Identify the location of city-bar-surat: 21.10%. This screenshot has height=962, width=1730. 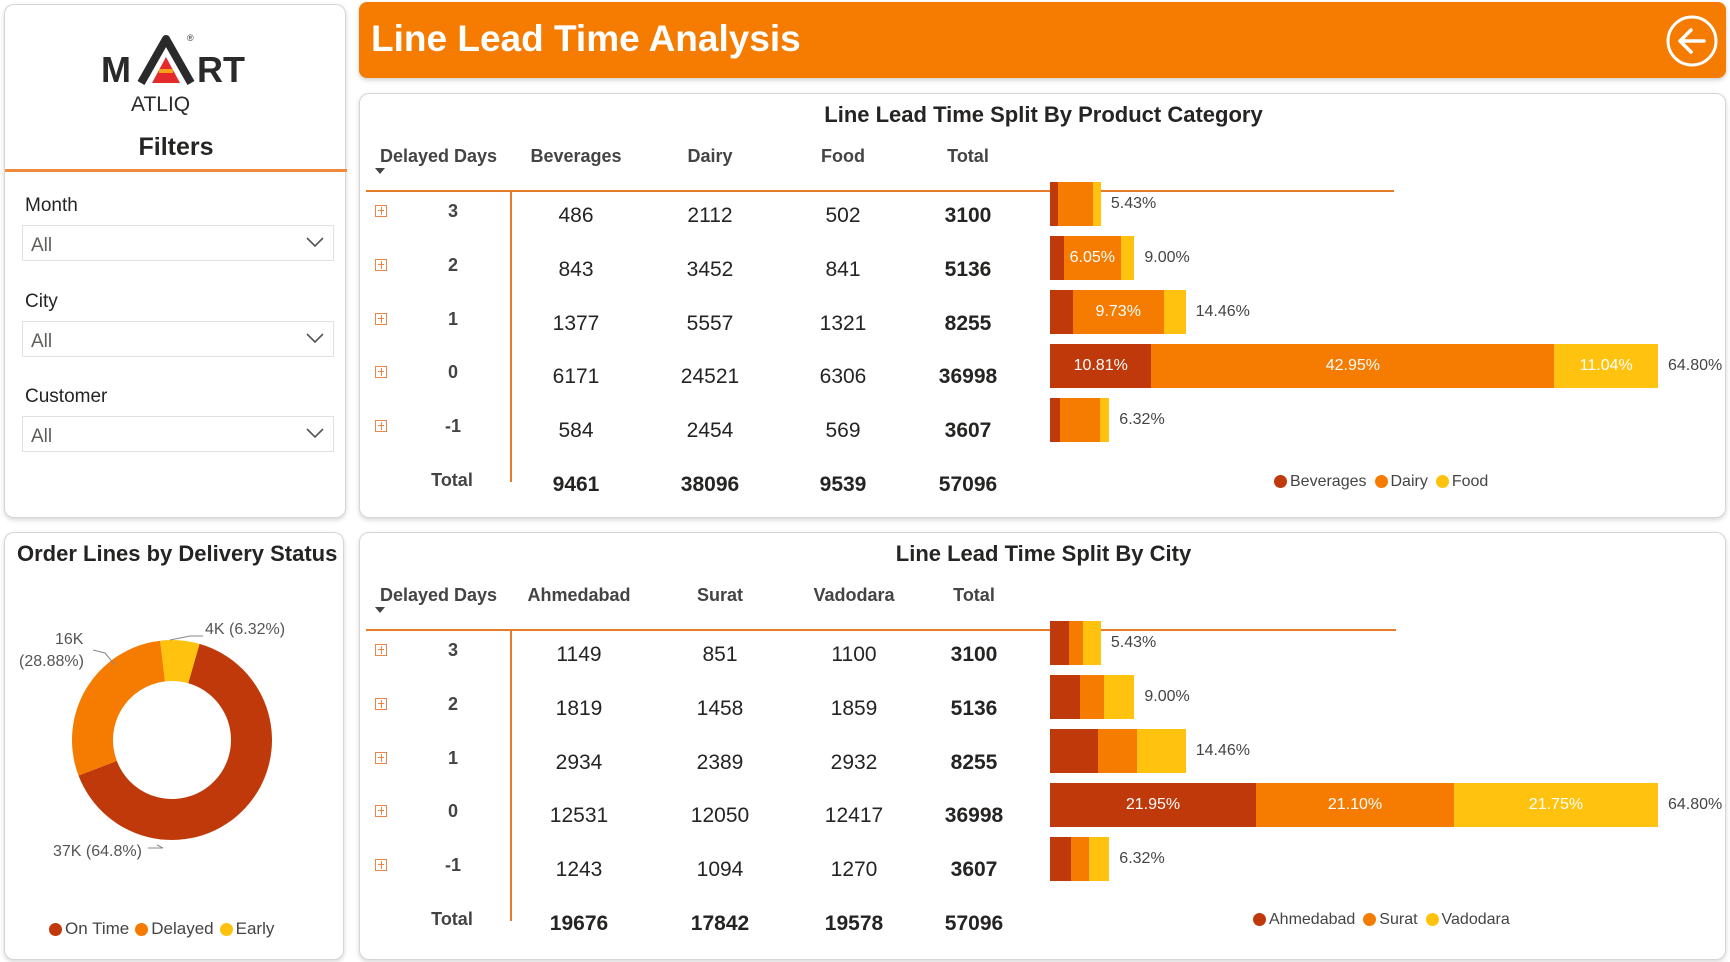
(1355, 805).